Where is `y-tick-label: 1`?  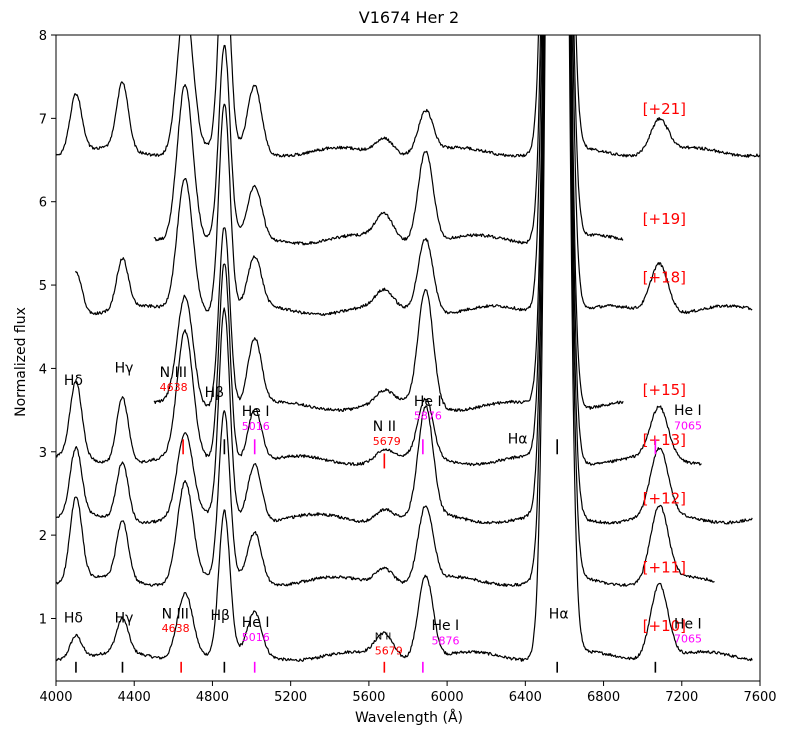
y-tick-label: 1 is located at coordinates (43, 619).